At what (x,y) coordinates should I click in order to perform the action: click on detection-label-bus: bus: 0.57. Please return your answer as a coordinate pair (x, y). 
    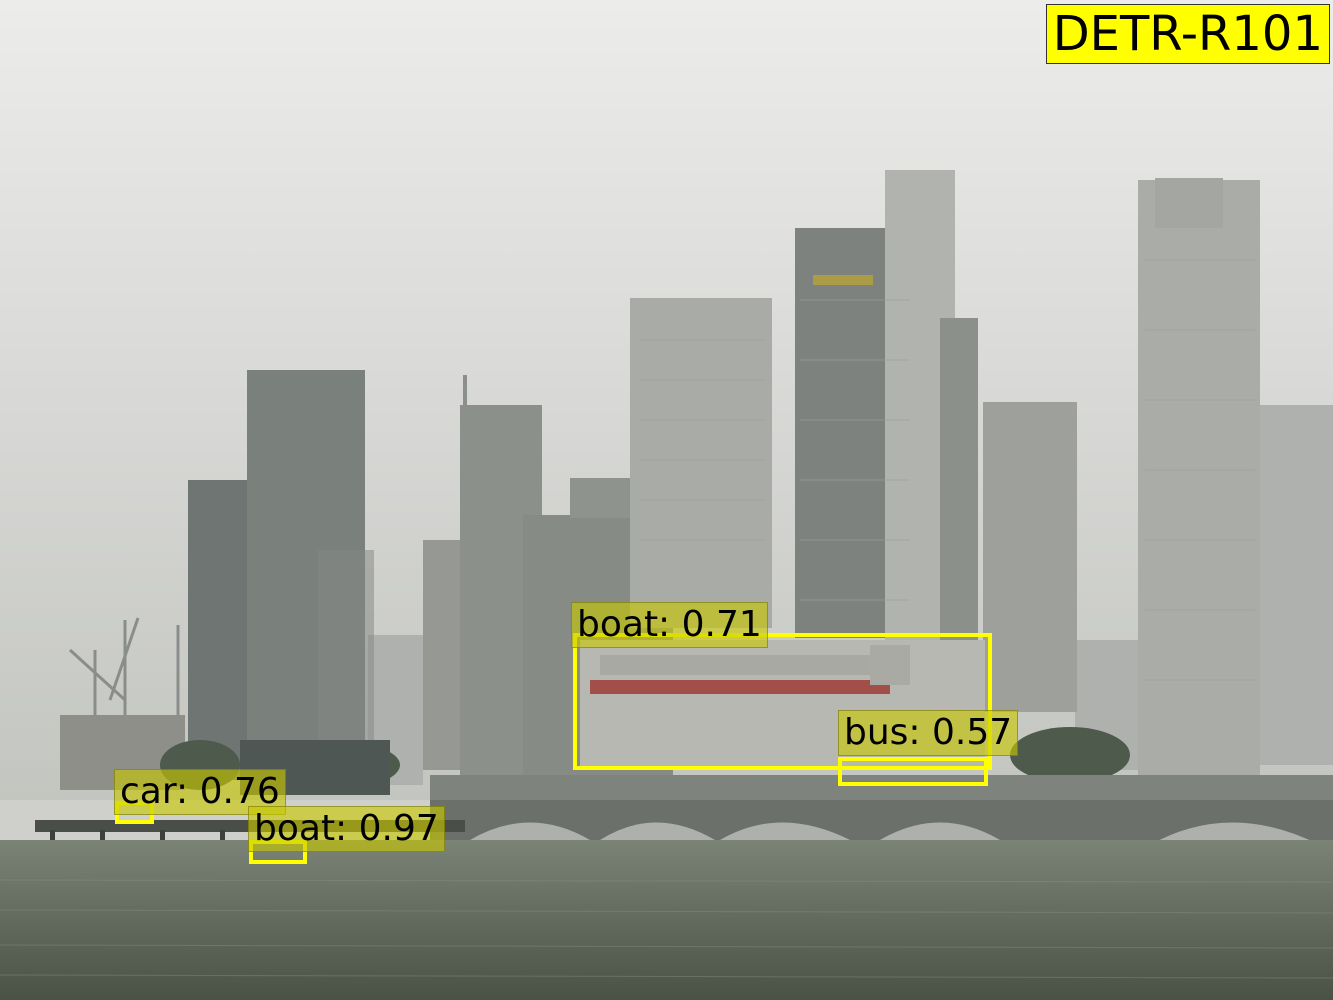
    Looking at the image, I should click on (928, 733).